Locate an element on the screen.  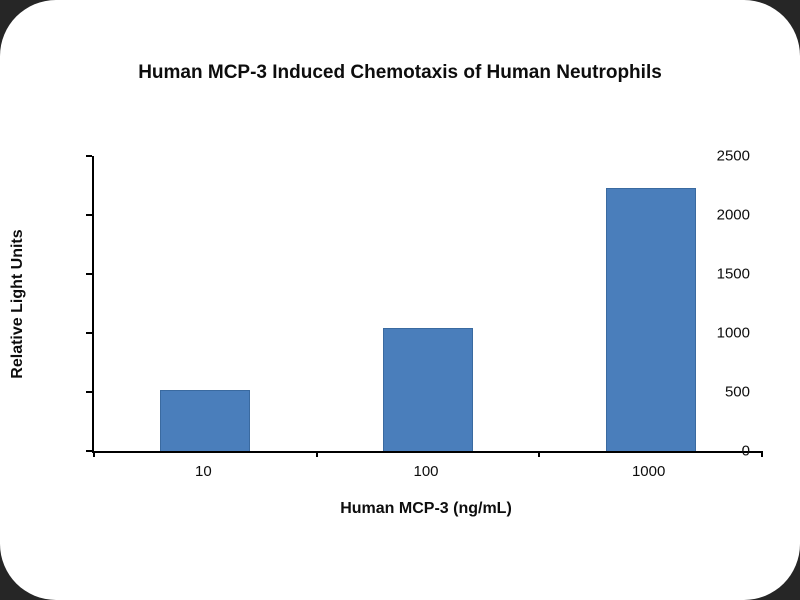
y-axis-label: Relative Light Units is located at coordinates (17, 304).